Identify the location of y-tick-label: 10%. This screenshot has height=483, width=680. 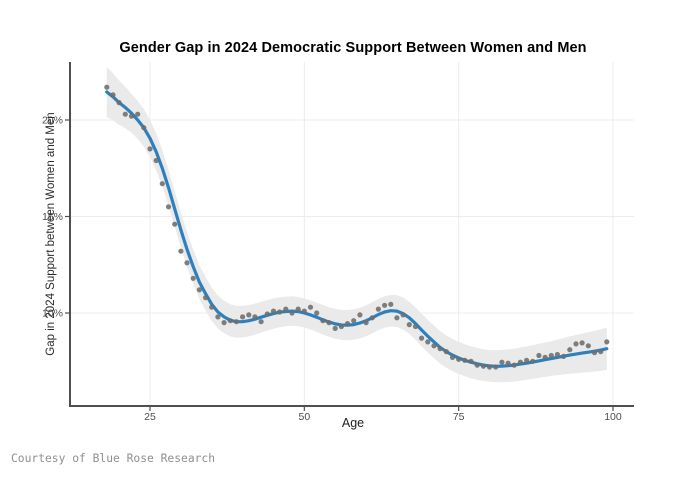
(52, 314).